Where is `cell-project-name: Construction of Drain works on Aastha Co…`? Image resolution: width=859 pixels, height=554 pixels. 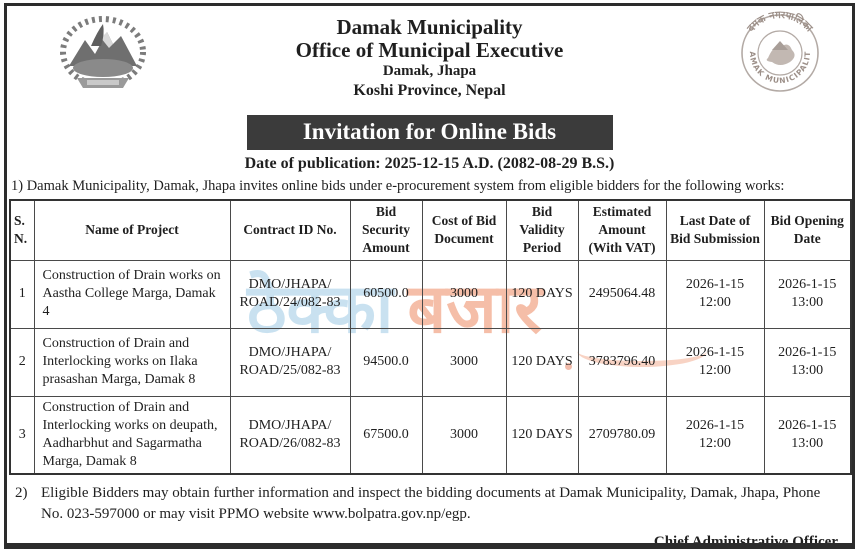 cell-project-name: Construction of Drain works on Aastha Co… is located at coordinates (132, 294).